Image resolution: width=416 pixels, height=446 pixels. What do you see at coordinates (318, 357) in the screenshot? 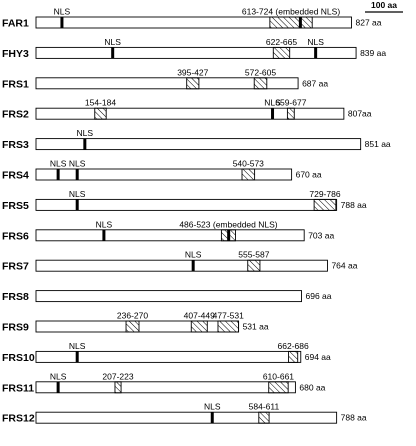
I see `protein-length-label: 694 aa` at bounding box center [318, 357].